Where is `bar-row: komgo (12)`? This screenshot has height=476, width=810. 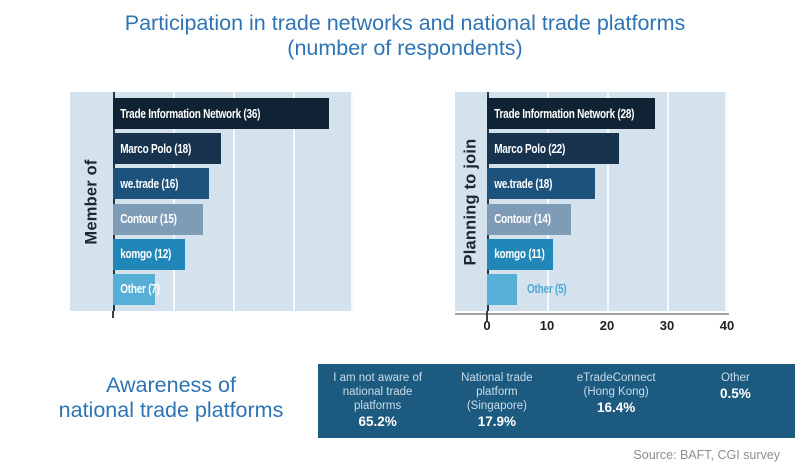
bar-row: komgo (12) is located at coordinates (233, 254).